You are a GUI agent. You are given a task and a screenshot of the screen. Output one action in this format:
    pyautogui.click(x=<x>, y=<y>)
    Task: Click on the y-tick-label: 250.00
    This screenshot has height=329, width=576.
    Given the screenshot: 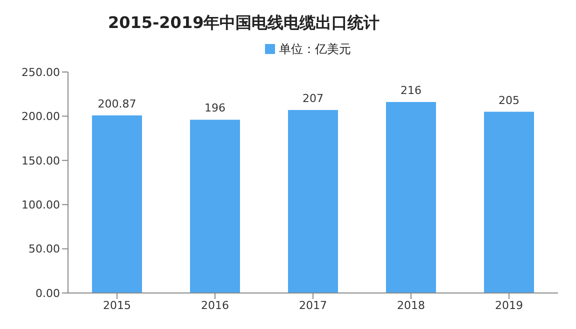 What is the action you would take?
    pyautogui.click(x=41, y=72)
    